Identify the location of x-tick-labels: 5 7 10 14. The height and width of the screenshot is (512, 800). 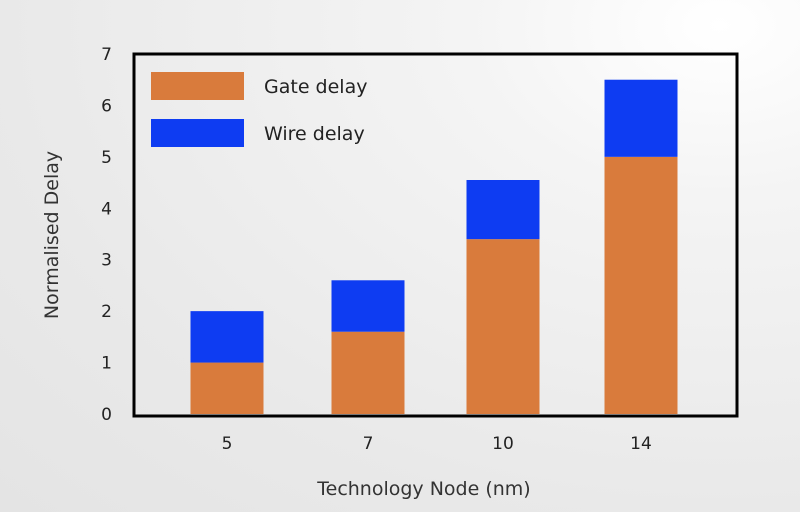
(437, 444).